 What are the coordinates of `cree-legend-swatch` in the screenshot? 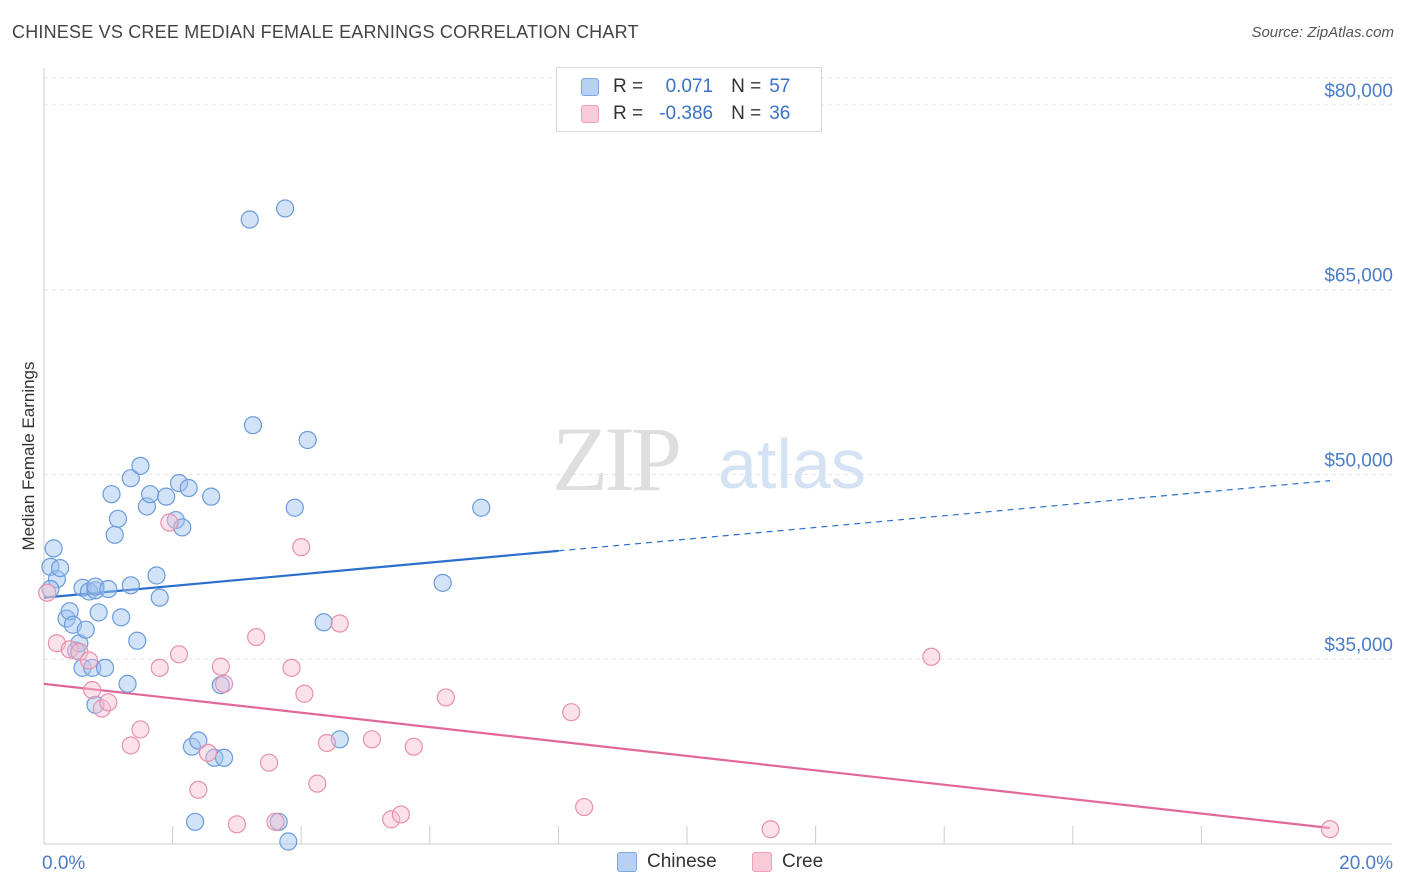 It's located at (762, 862).